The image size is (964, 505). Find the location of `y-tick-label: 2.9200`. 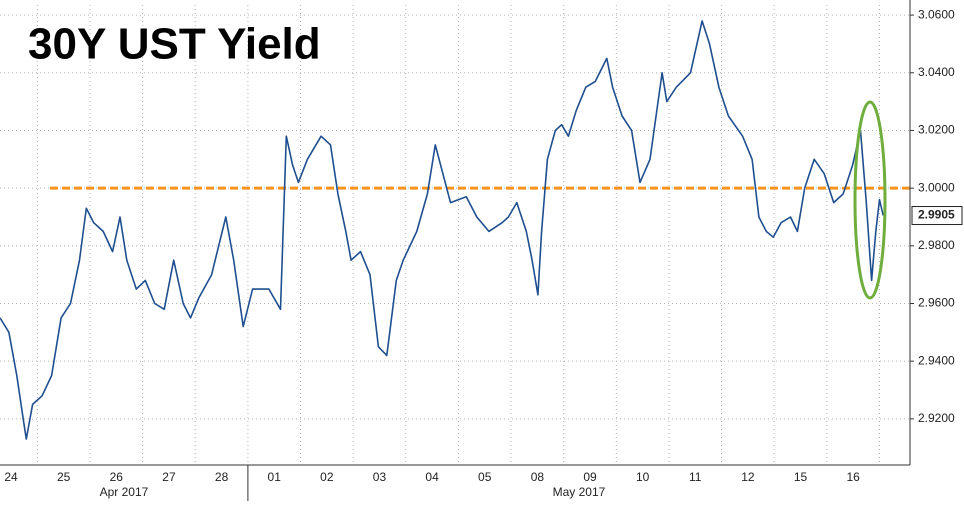

y-tick-label: 2.9200 is located at coordinates (936, 418).